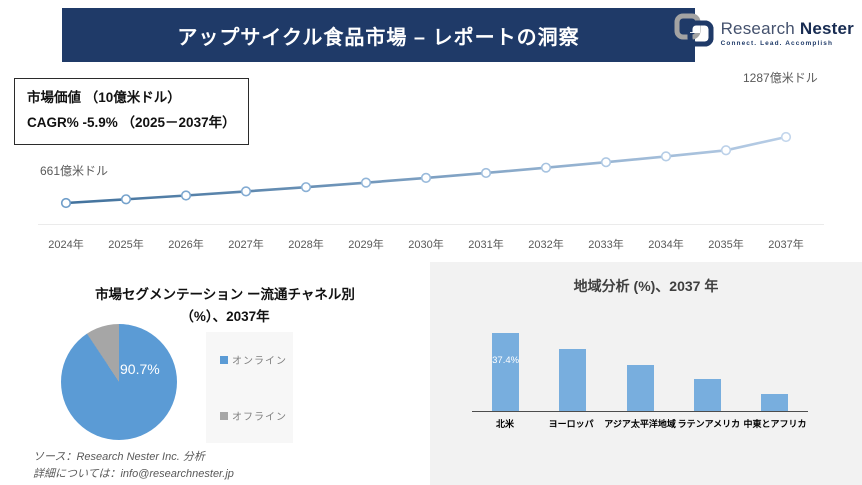 Image resolution: width=862 pixels, height=485 pixels. I want to click on x-axis-tick-label: 2035年, so click(726, 245).